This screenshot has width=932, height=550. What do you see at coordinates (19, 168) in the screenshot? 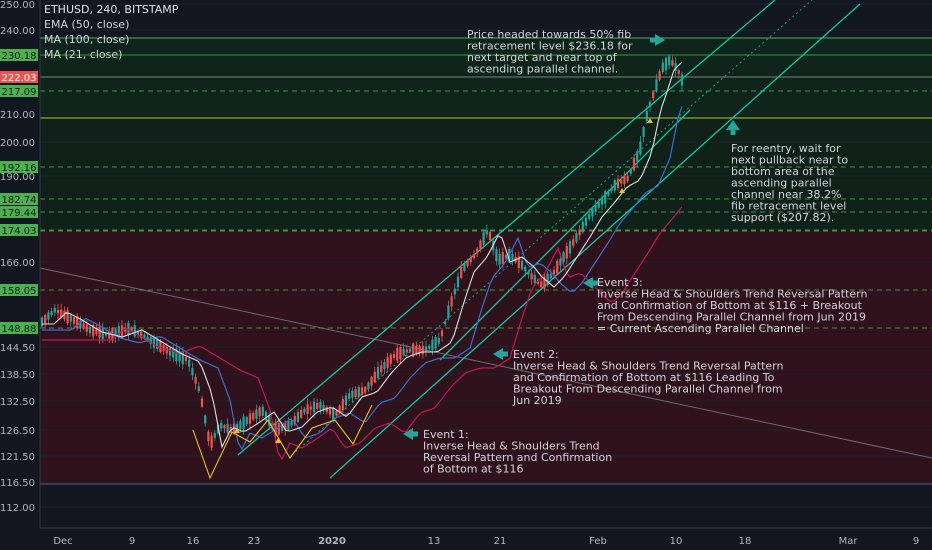
I see `level-label: 192.16` at bounding box center [19, 168].